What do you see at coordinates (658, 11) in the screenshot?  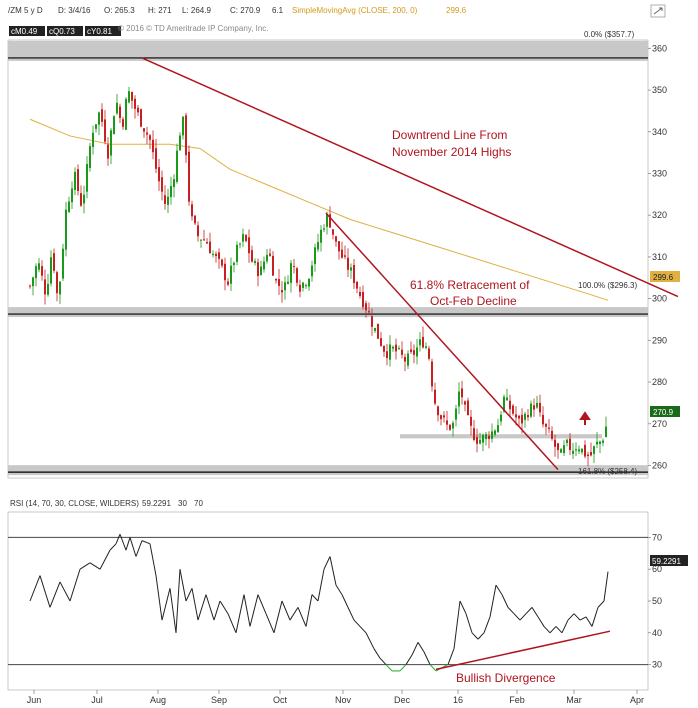 I see `settings-icon` at bounding box center [658, 11].